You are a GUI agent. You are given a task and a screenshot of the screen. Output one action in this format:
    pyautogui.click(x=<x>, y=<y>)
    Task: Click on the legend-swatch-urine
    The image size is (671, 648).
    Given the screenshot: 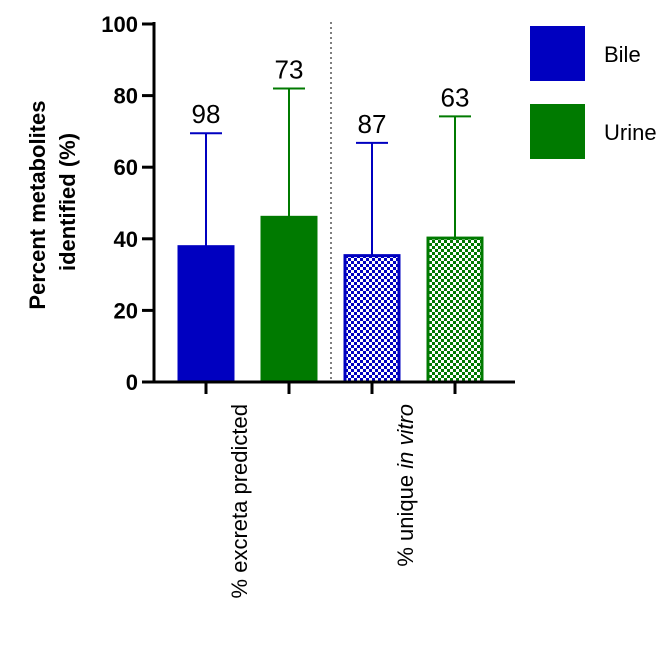 What is the action you would take?
    pyautogui.click(x=557, y=131)
    